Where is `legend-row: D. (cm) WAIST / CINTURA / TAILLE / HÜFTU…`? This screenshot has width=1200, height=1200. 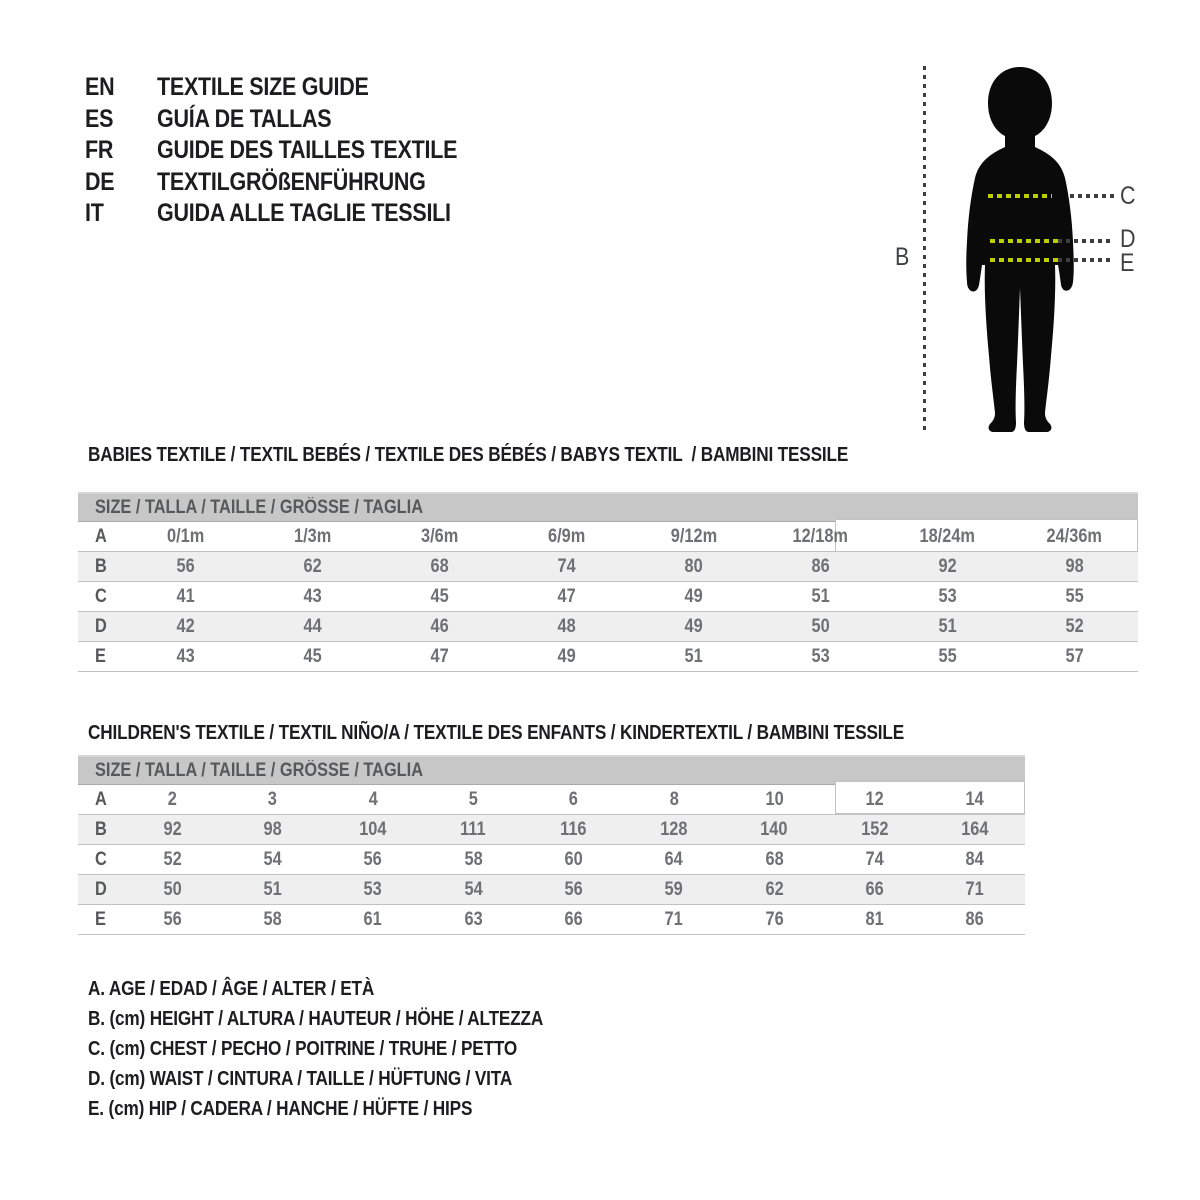 legend-row: D. (cm) WAIST / CINTURA / TAILLE / HÜFTU… is located at coordinates (300, 1078).